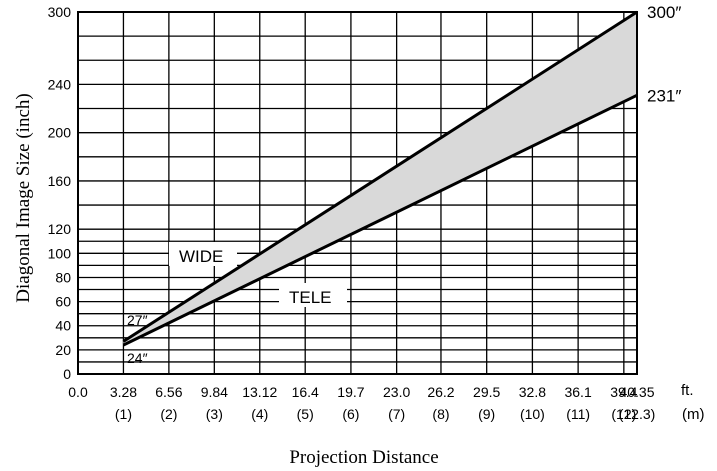 The width and height of the screenshot is (717, 471). Describe the element at coordinates (363, 457) in the screenshot. I see `x-axis-title: Projection Distance` at that location.